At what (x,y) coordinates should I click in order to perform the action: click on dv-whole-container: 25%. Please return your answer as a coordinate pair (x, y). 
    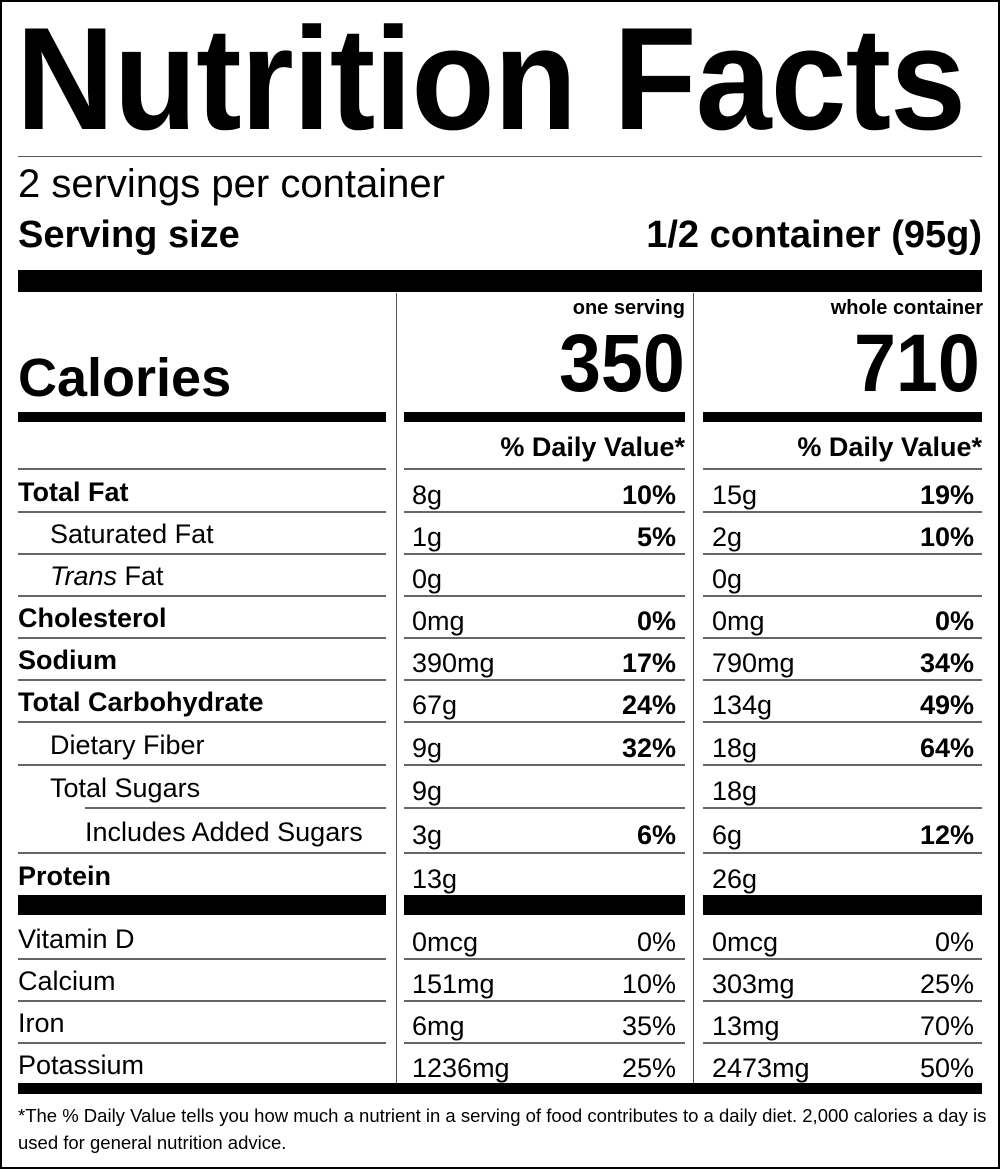
    Looking at the image, I should click on (946, 984).